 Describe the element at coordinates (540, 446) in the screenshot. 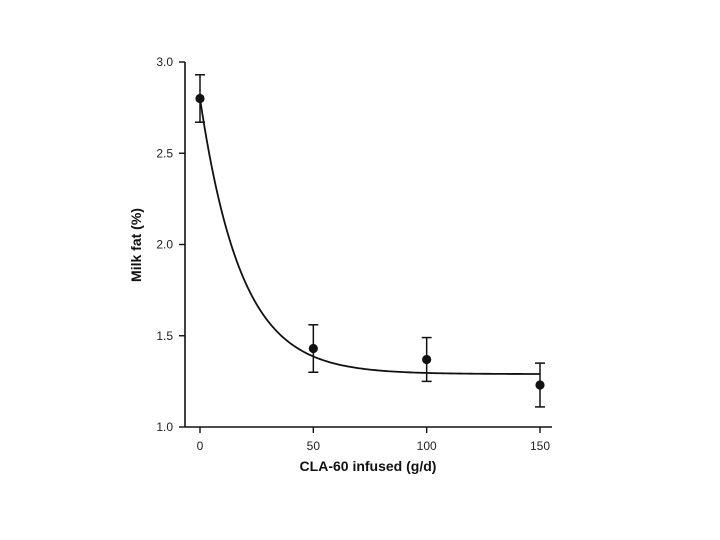

I see `x-tick-label: 150` at that location.